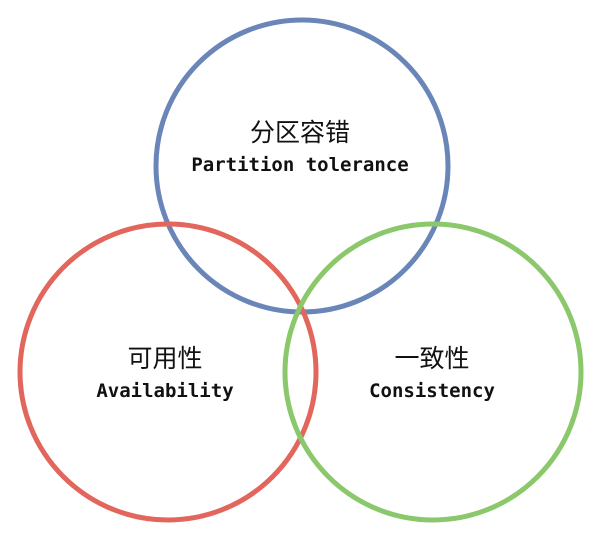 This screenshot has height=539, width=595. What do you see at coordinates (164, 358) in the screenshot?
I see `availability-label-cn: 可用性` at bounding box center [164, 358].